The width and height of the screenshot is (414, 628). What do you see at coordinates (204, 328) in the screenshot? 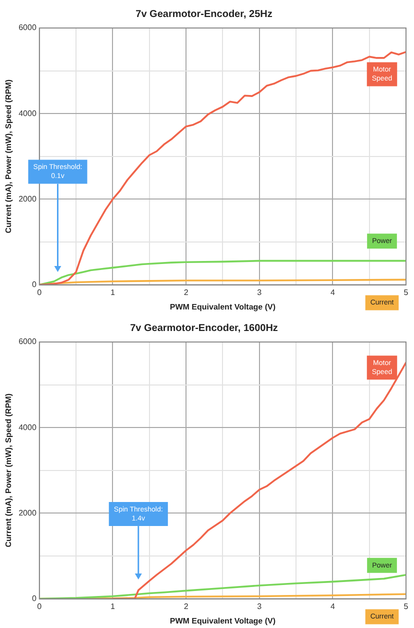
I see `chart-title: 7v Gearmotor-Encoder, 1600Hz` at bounding box center [204, 328].